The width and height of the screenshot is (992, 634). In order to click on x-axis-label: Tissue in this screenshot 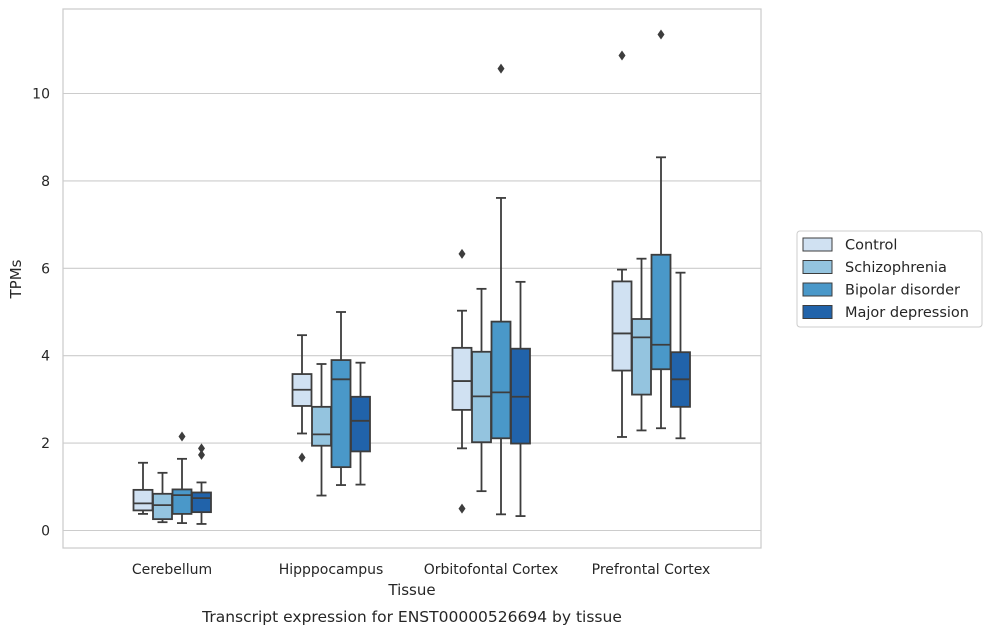, I will do `click(411, 590)`.